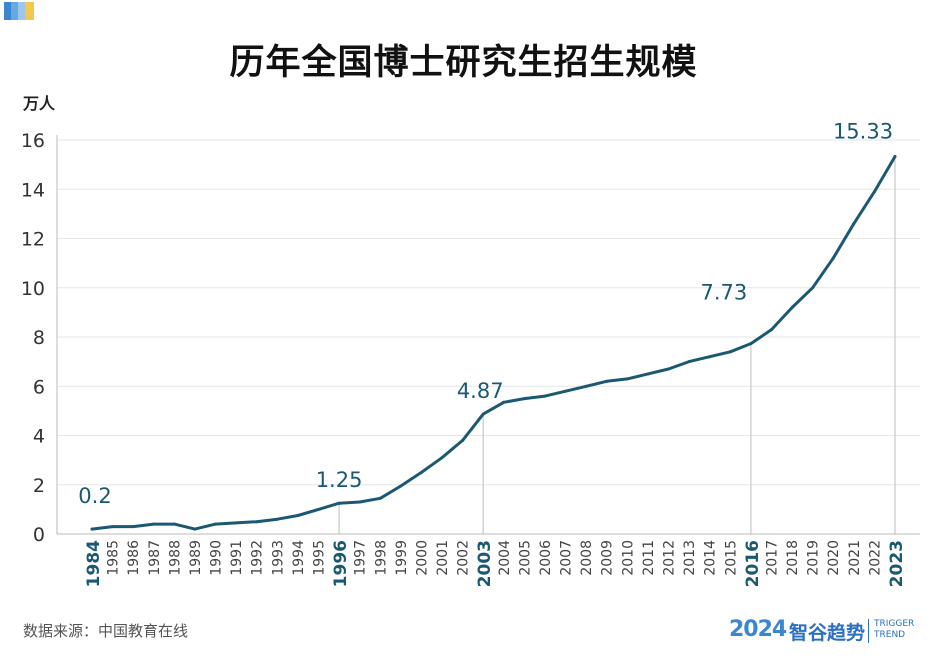  What do you see at coordinates (39, 387) in the screenshot?
I see `y-tick-label-6: 6` at bounding box center [39, 387].